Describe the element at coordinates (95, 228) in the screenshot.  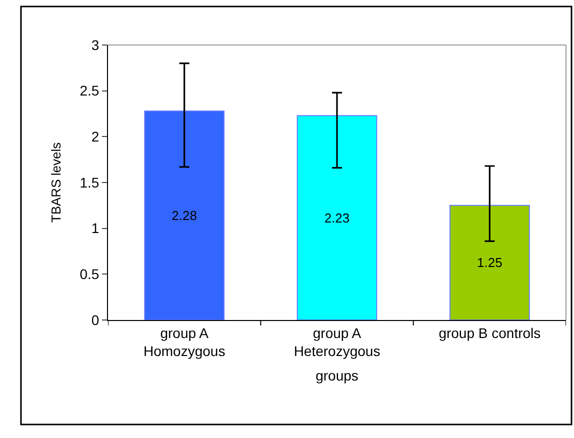
I see `y-tick-label: 1` at that location.